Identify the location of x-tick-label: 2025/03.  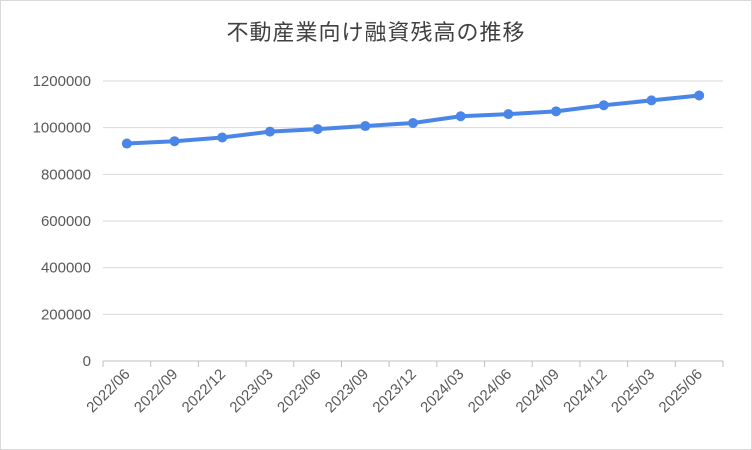
(633, 391).